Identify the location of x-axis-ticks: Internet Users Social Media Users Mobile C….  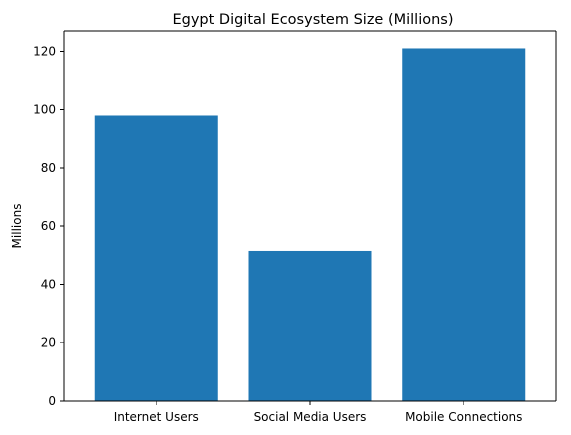
(318, 412).